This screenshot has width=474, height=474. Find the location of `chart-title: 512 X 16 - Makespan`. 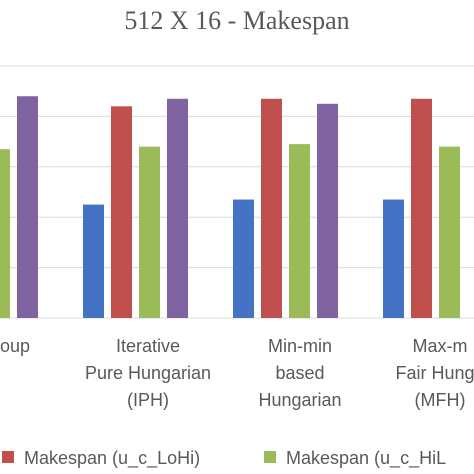

chart-title: 512 X 16 - Makespan is located at coordinates (236, 20).